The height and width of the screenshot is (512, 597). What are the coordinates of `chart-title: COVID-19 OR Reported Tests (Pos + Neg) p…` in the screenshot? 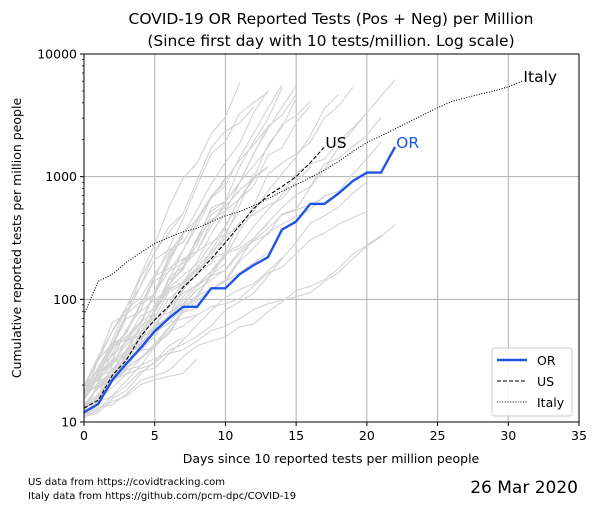 It's located at (331, 19).